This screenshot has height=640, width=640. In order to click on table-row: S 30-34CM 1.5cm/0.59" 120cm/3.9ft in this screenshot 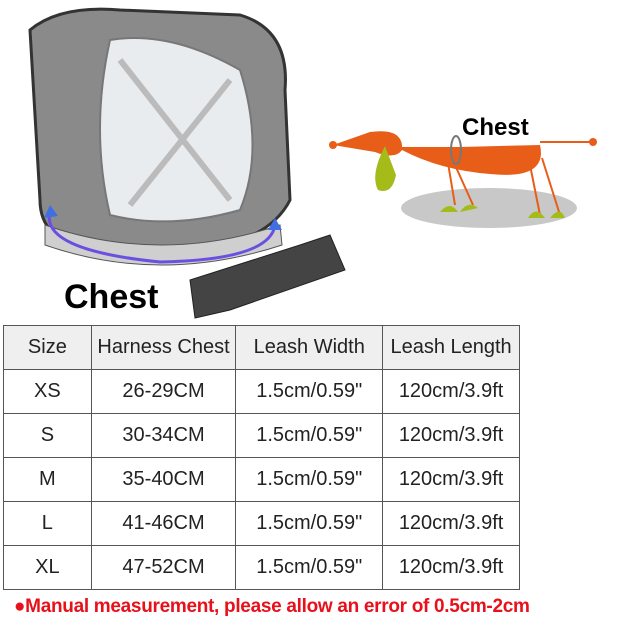, I will do `click(261, 435)`.